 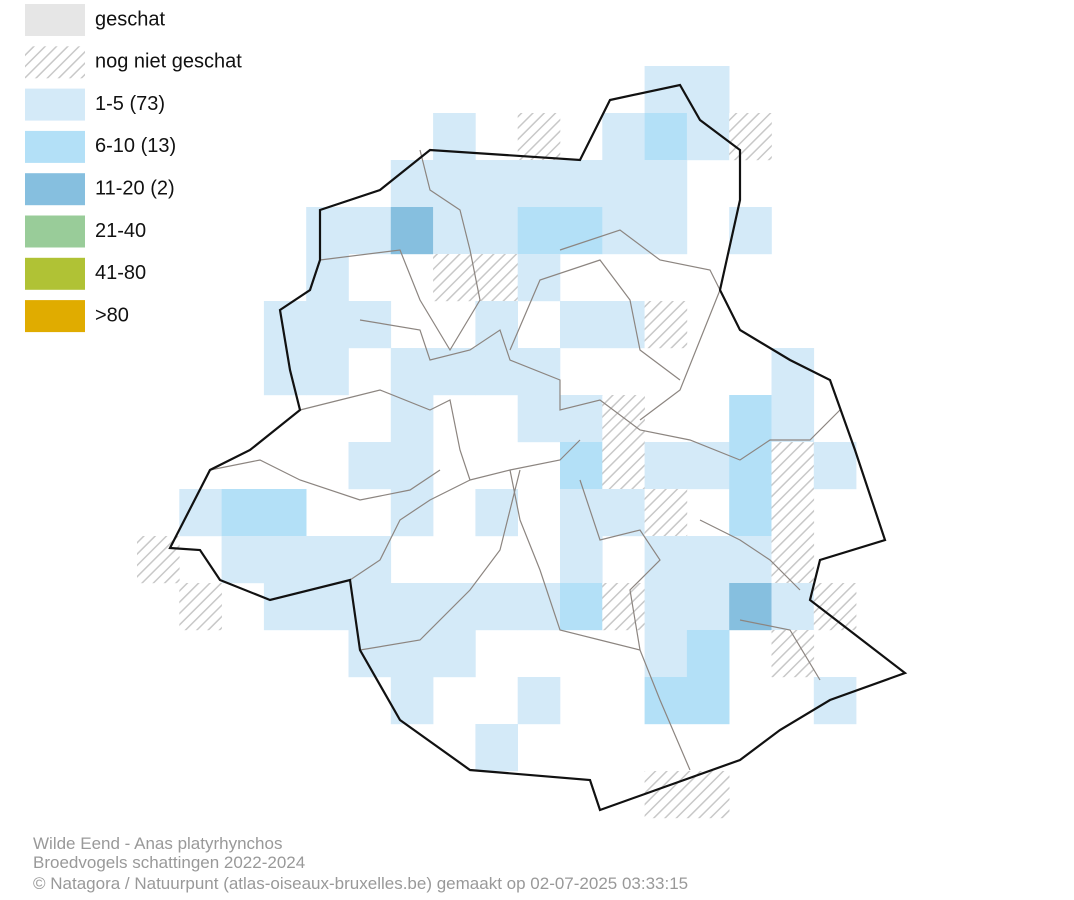 What do you see at coordinates (130, 19) in the screenshot?
I see `legend-label: geschat` at bounding box center [130, 19].